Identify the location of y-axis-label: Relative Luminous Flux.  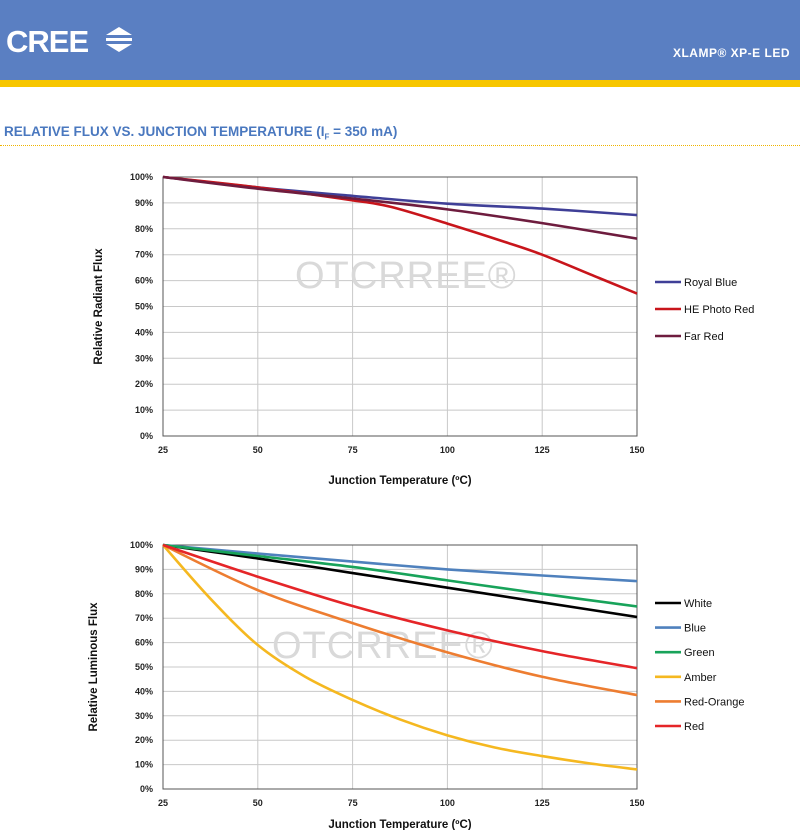
(94, 667).